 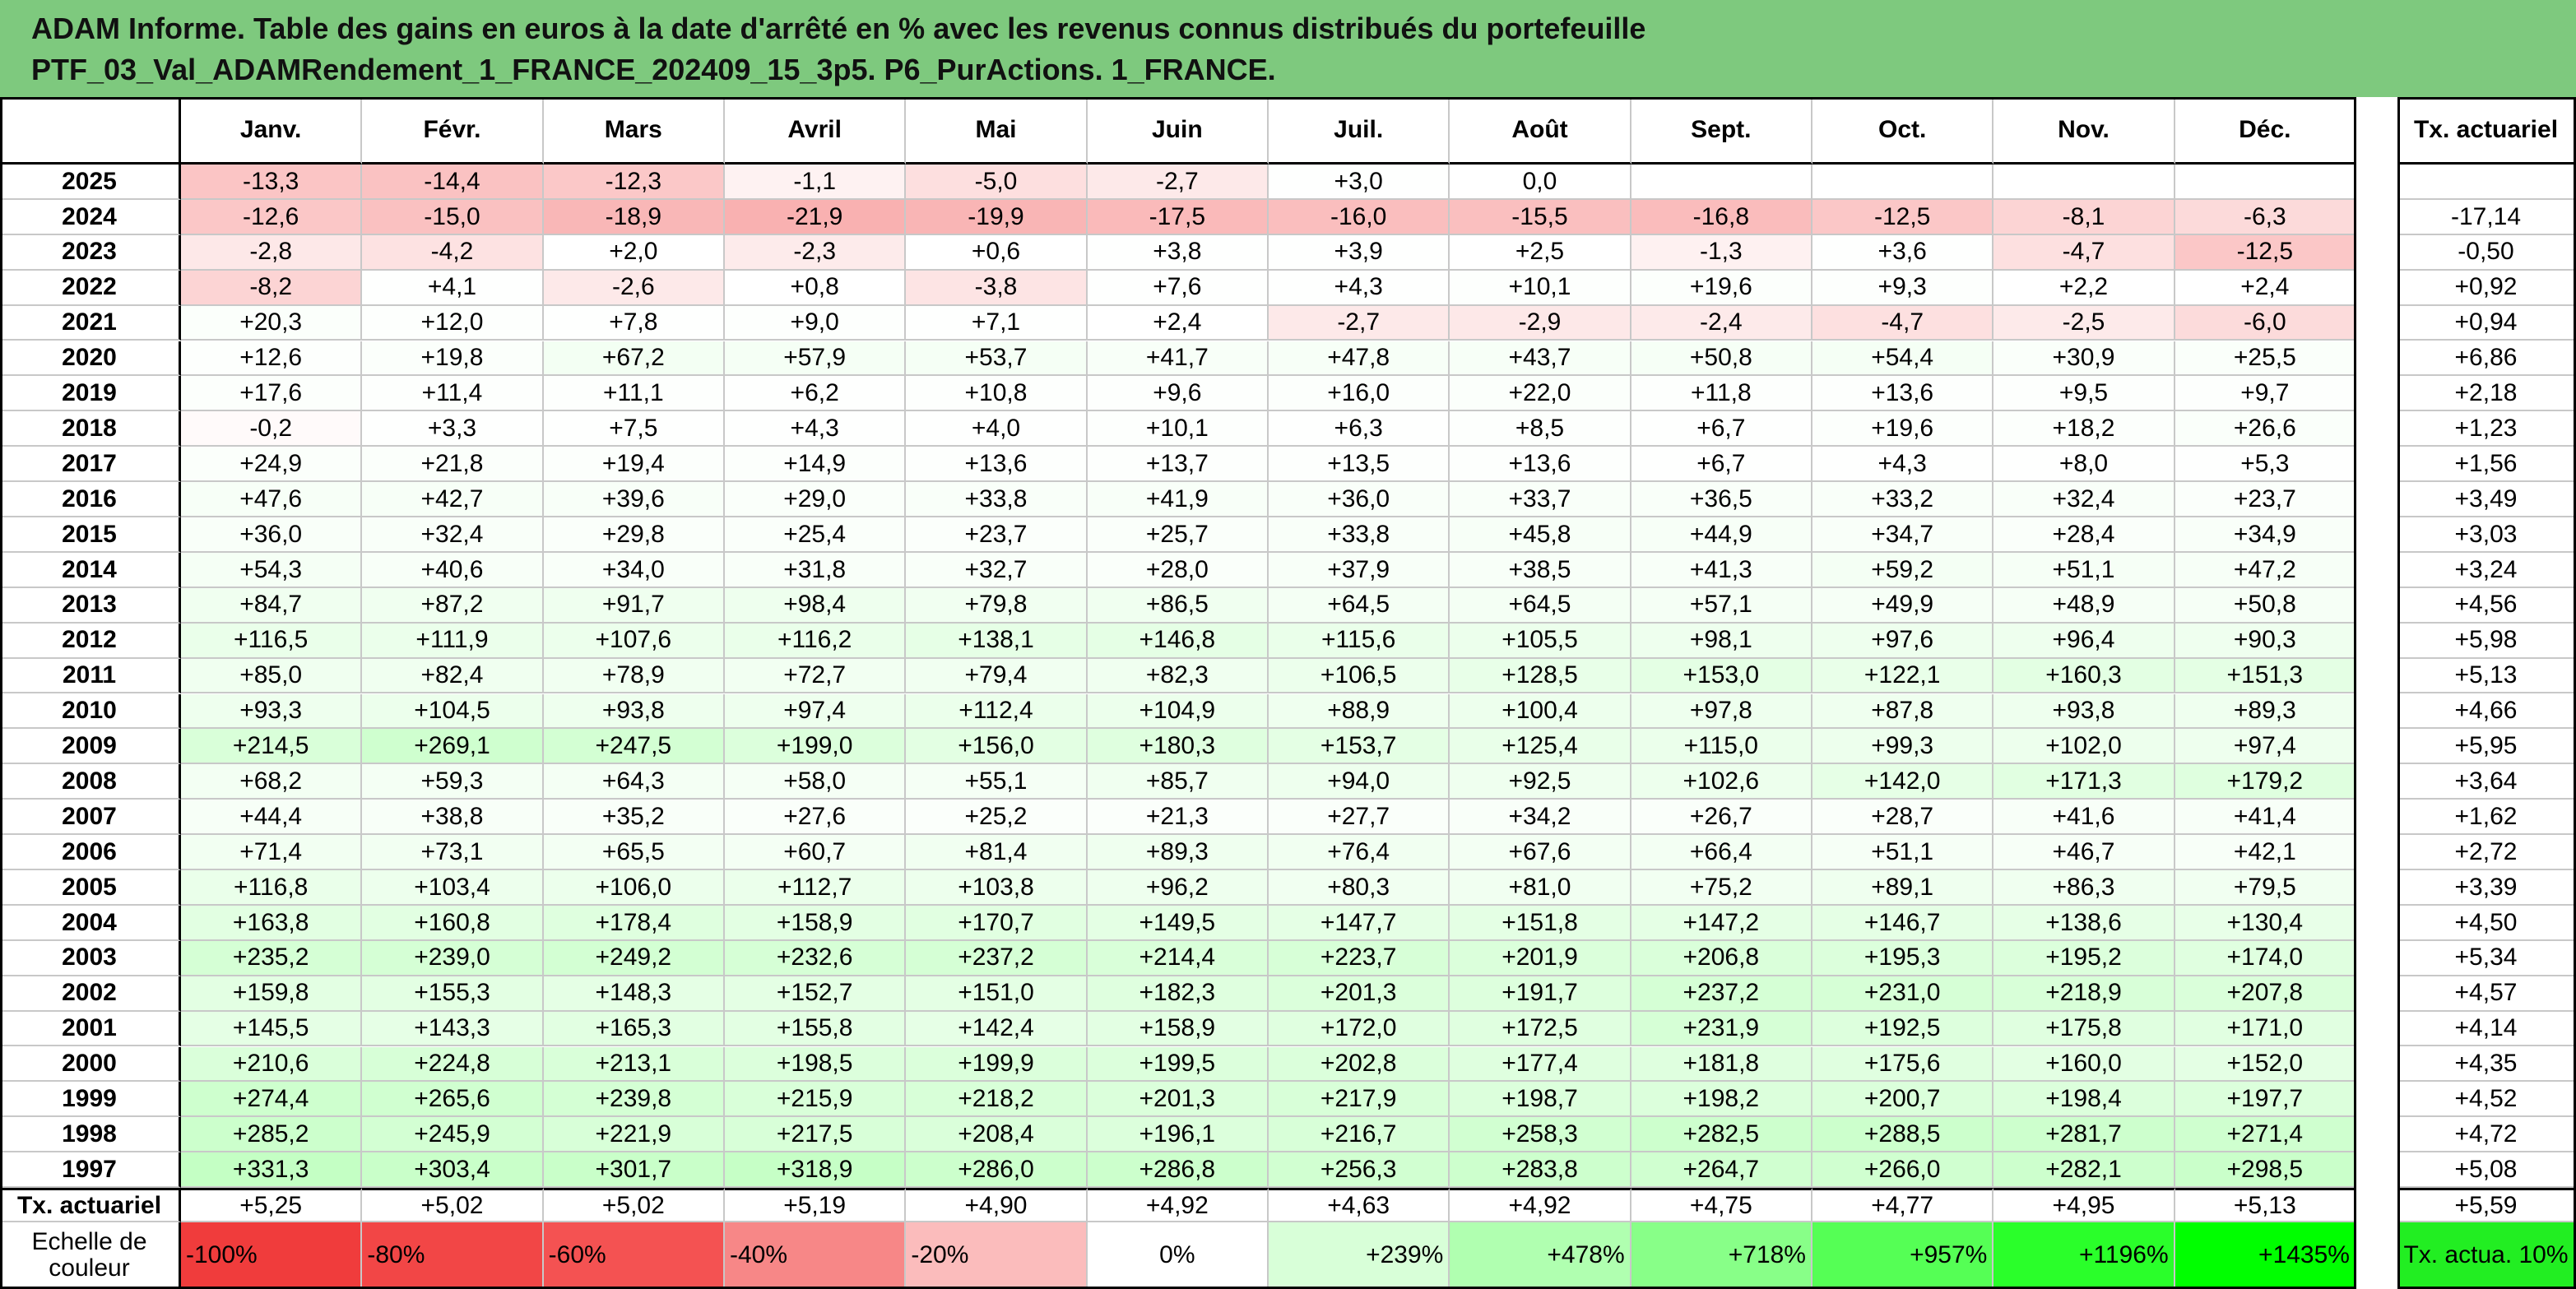 What do you see at coordinates (91, 676) in the screenshot?
I see `year-label: 2011` at bounding box center [91, 676].